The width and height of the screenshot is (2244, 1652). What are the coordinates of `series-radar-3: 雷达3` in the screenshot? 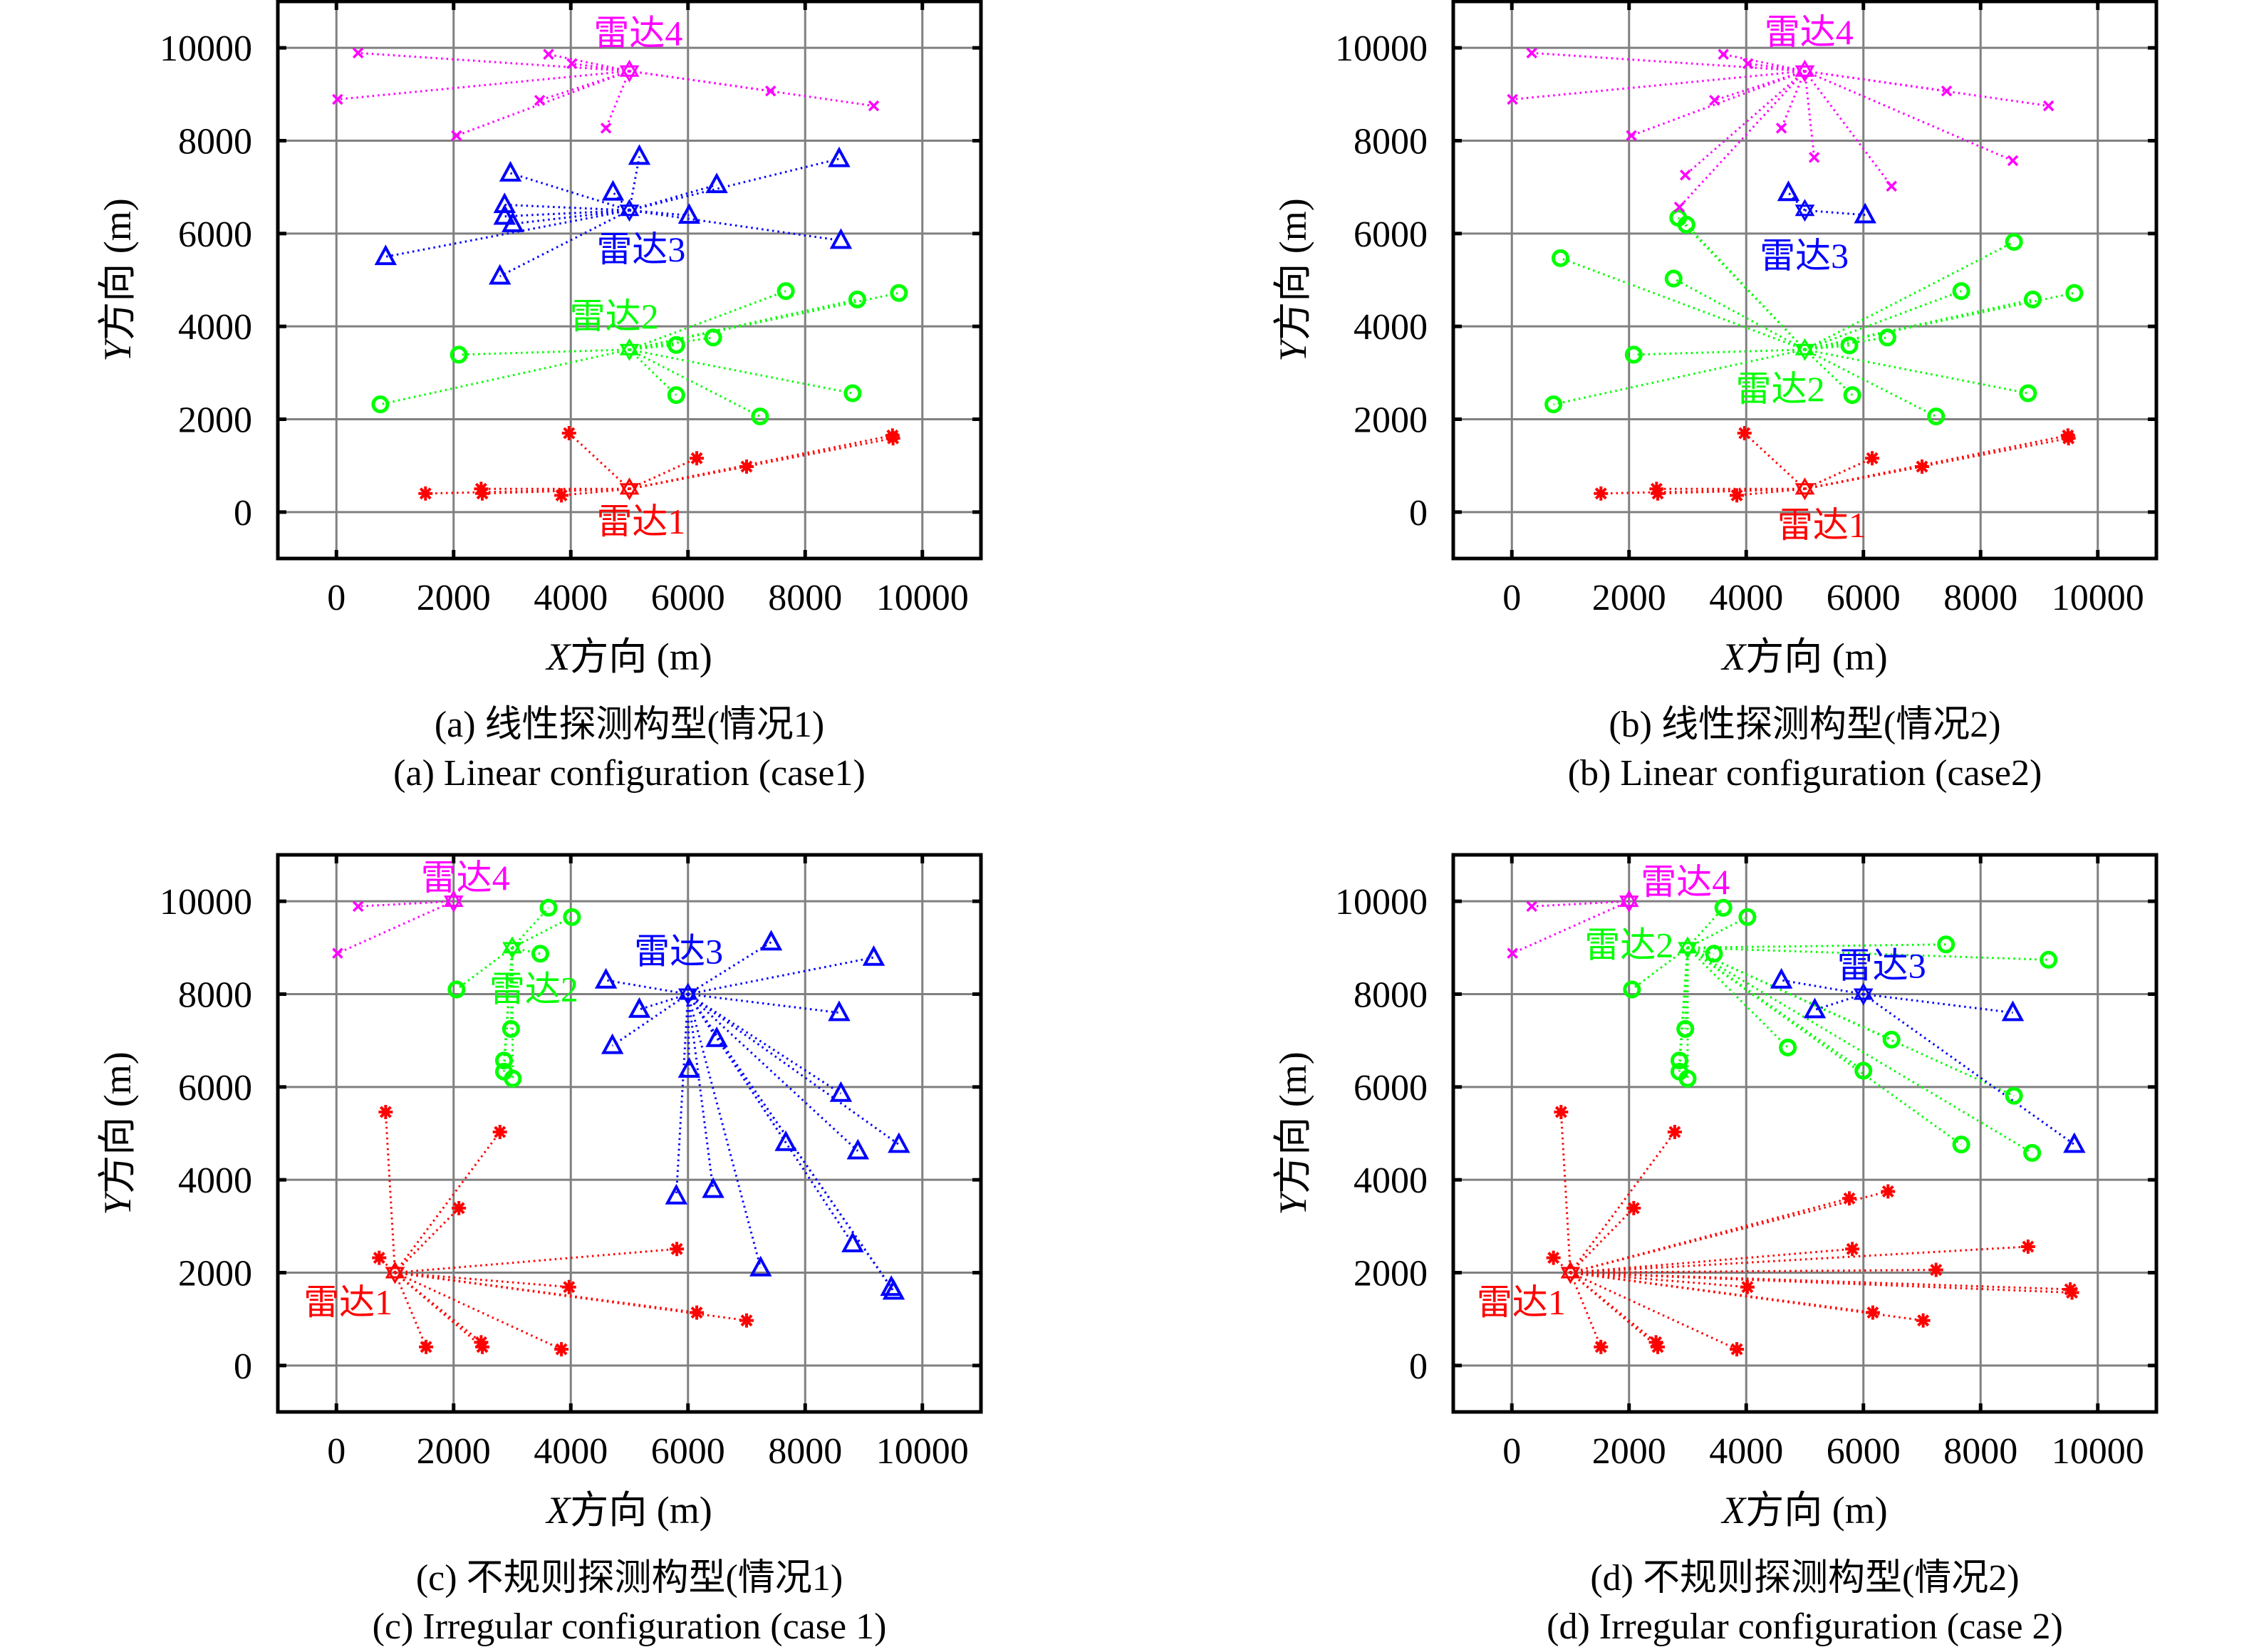 It's located at (752, 1115).